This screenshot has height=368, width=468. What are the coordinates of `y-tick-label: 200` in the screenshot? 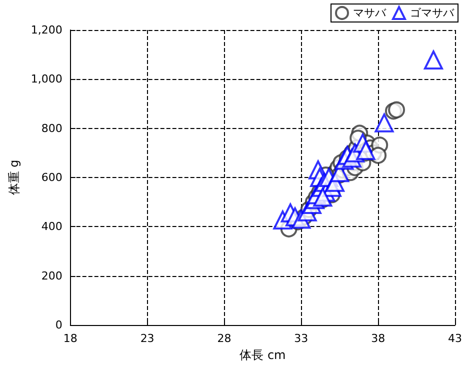 It's located at (51, 275).